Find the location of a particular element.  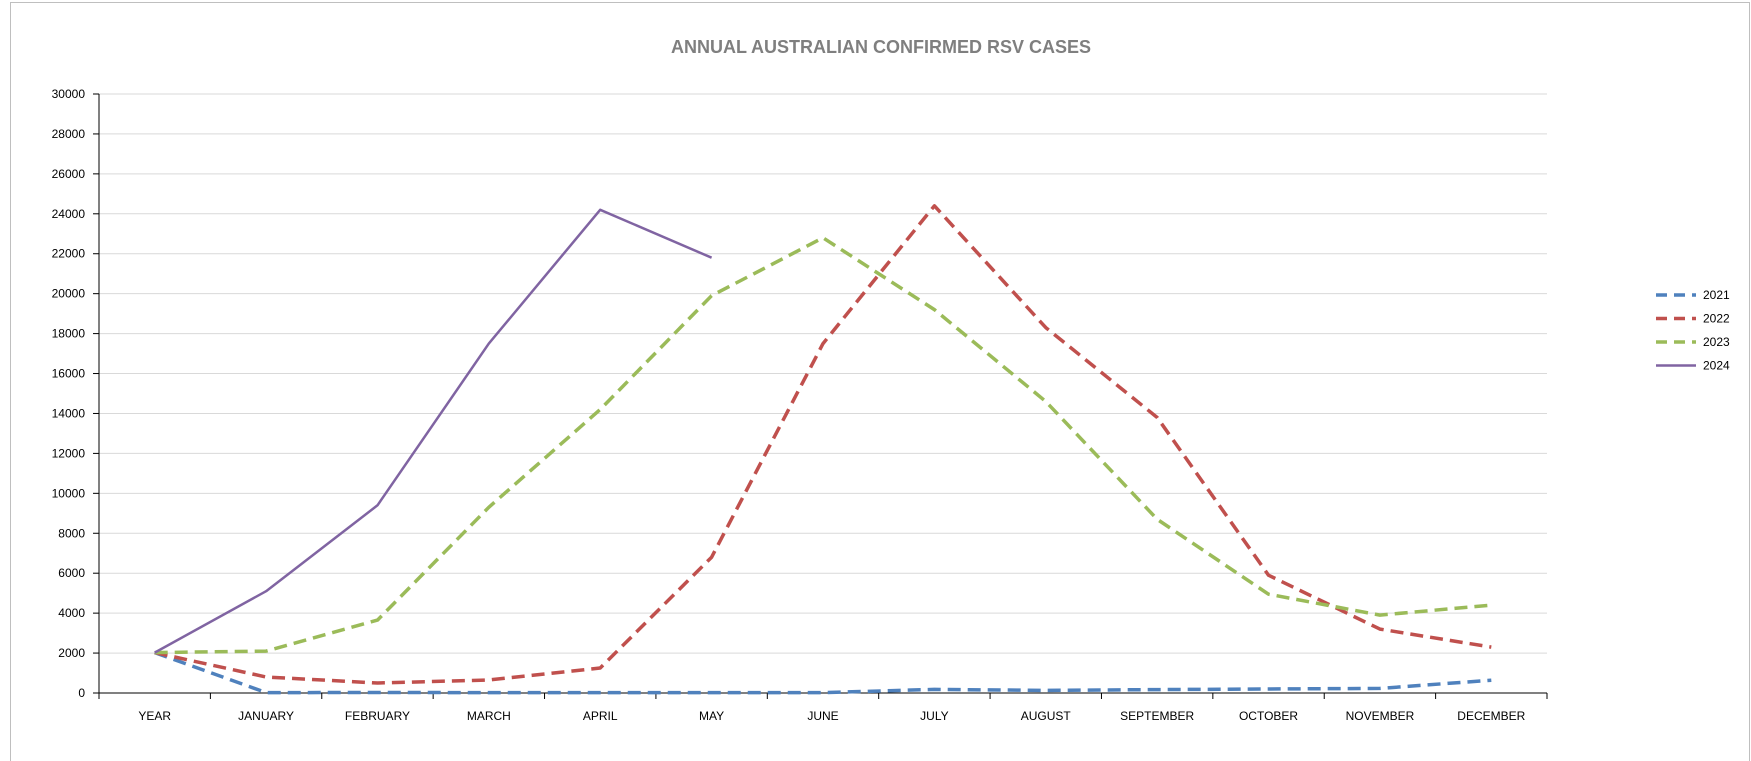

y-tick-label: 6000 is located at coordinates (71, 573).